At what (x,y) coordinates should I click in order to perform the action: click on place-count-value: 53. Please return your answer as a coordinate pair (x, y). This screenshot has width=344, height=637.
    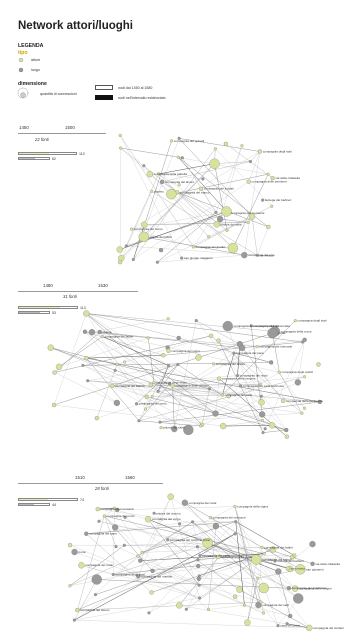
    Looking at the image, I should click on (54, 312).